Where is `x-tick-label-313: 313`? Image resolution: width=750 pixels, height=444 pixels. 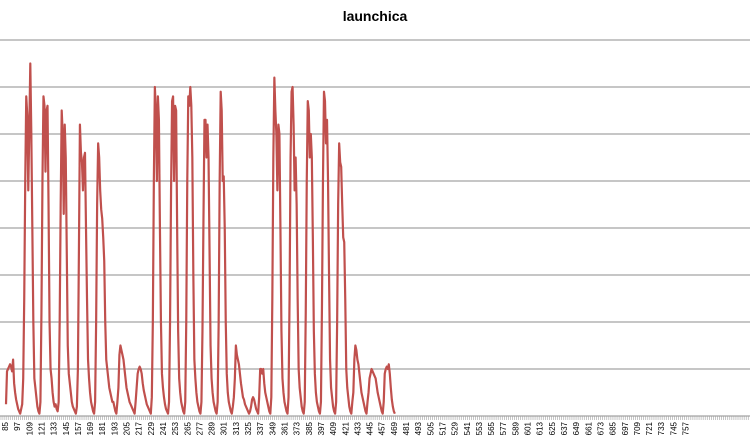
x-tick-label-313: 313 is located at coordinates (236, 428).